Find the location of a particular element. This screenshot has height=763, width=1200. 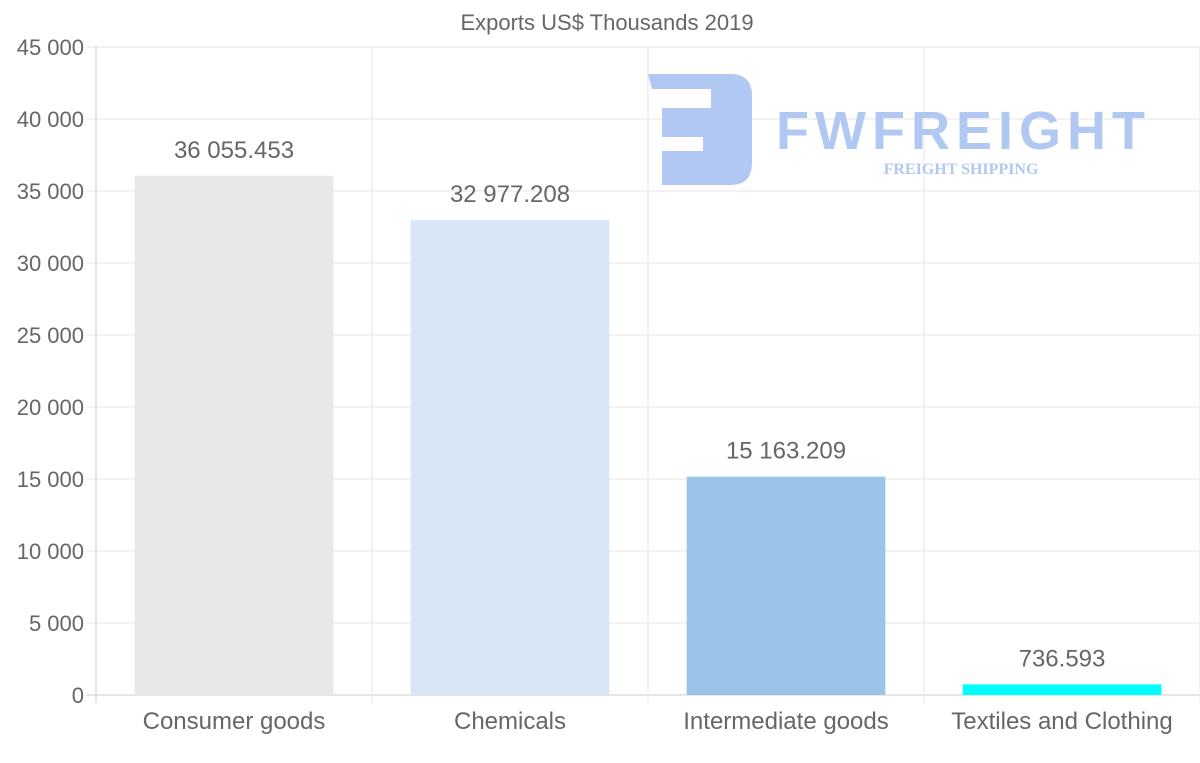

data-label: 15 163.209 is located at coordinates (786, 451).